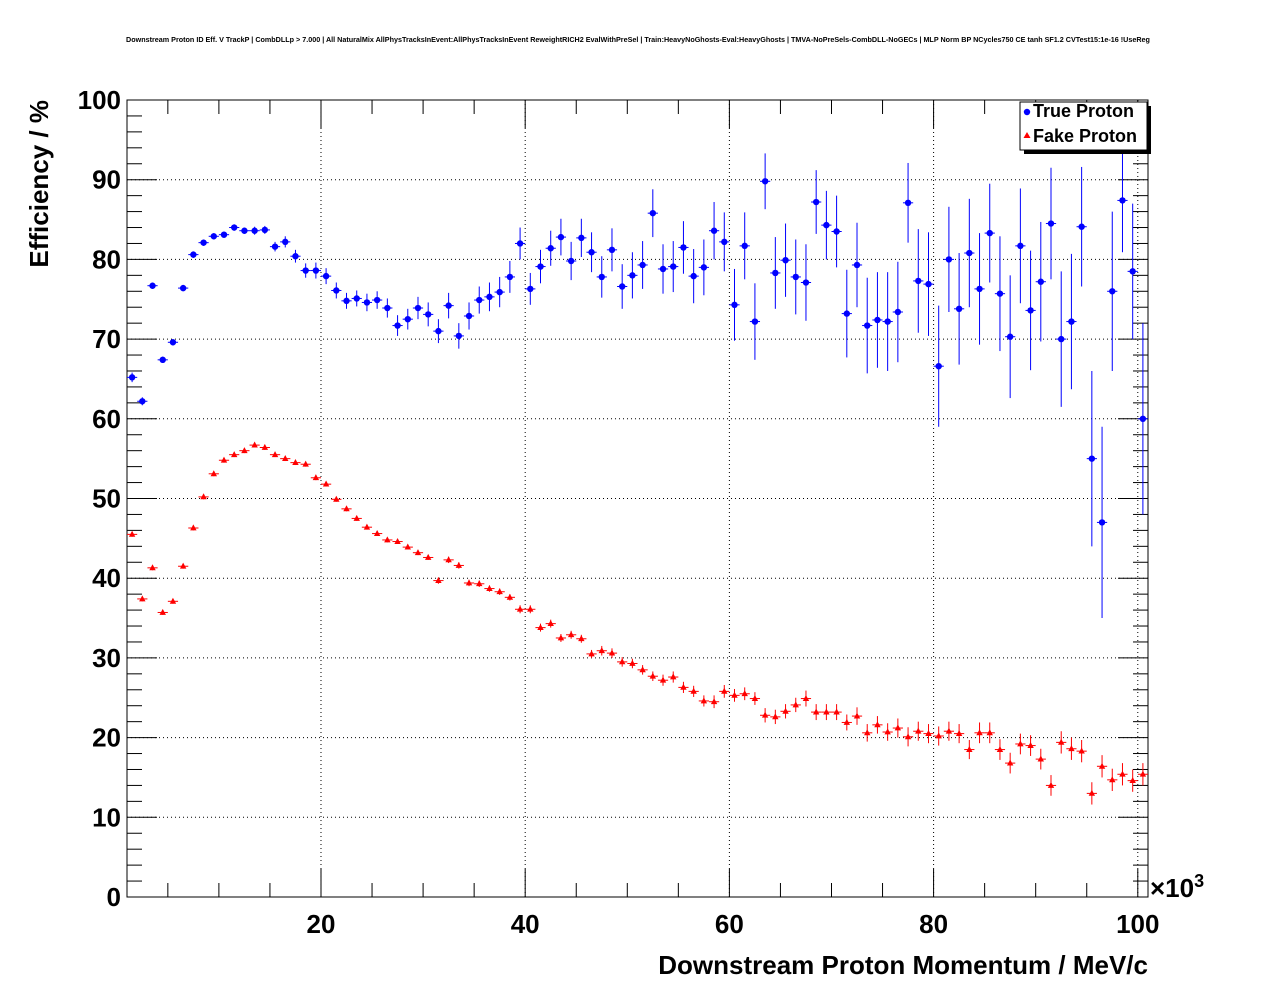  Describe the element at coordinates (106, 339) in the screenshot. I see `y-tick-label-70: 70` at that location.